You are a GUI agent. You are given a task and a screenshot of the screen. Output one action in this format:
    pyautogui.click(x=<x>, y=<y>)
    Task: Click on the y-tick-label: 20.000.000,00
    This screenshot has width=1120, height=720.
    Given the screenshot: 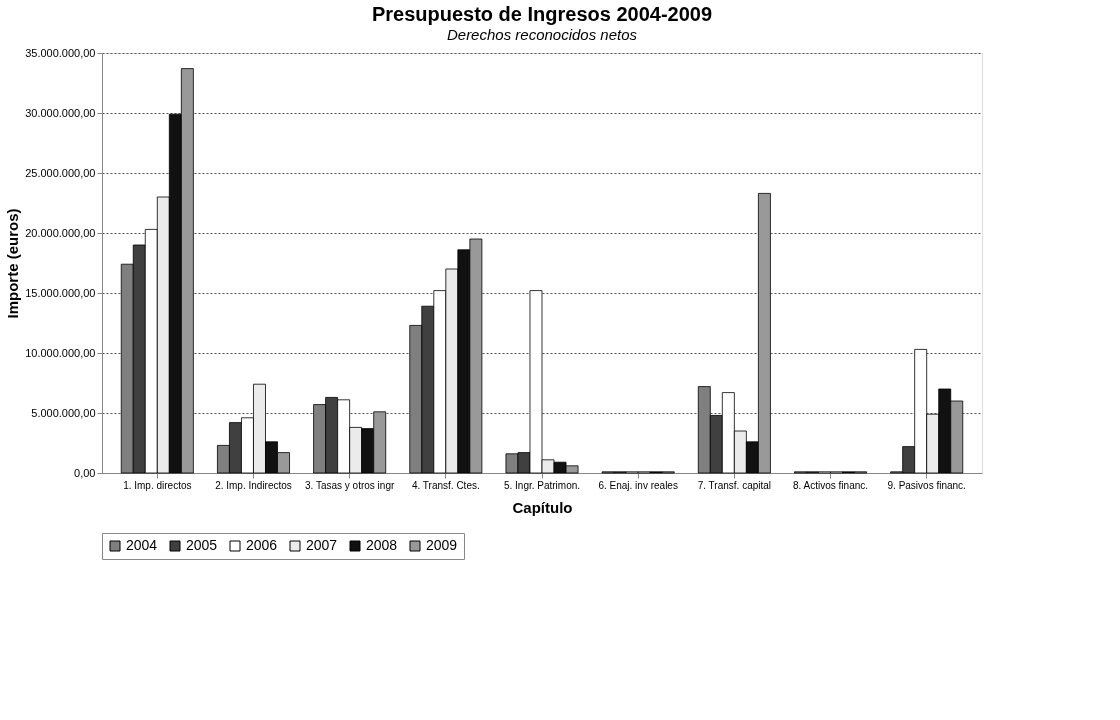 What is the action you would take?
    pyautogui.click(x=60, y=232)
    